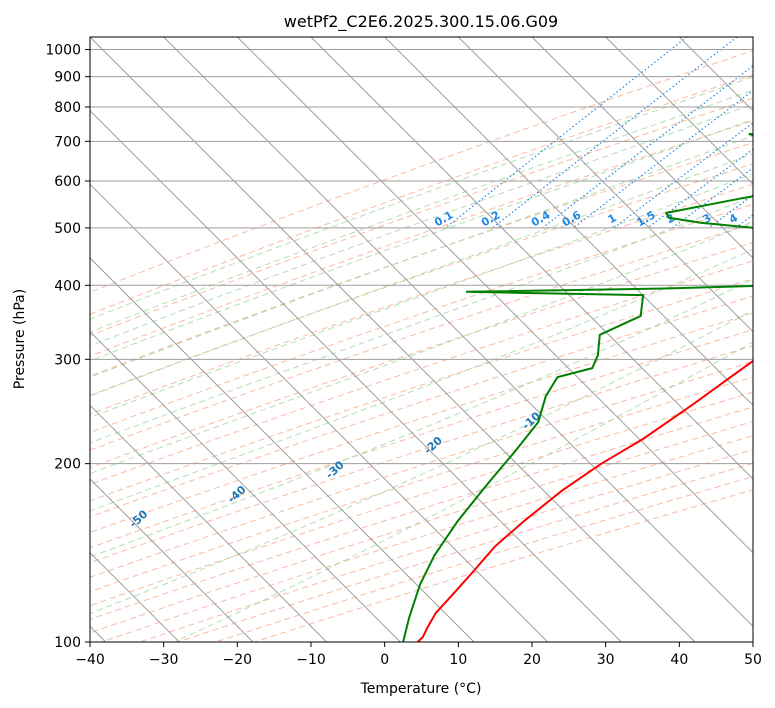 Image resolution: width=775 pixels, height=708 pixels. I want to click on x-tick-label-3: −10, so click(311, 660).